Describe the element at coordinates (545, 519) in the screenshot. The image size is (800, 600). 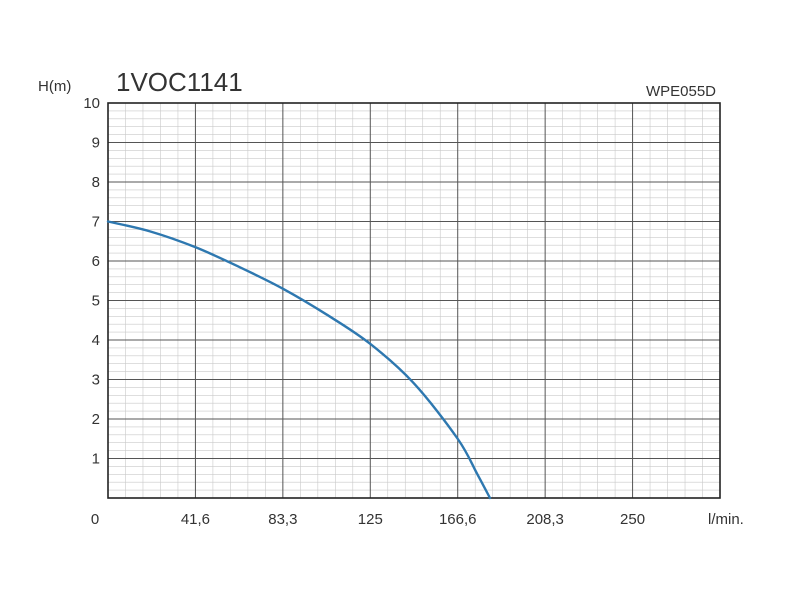
I see `x-tick-label: 208,3` at that location.